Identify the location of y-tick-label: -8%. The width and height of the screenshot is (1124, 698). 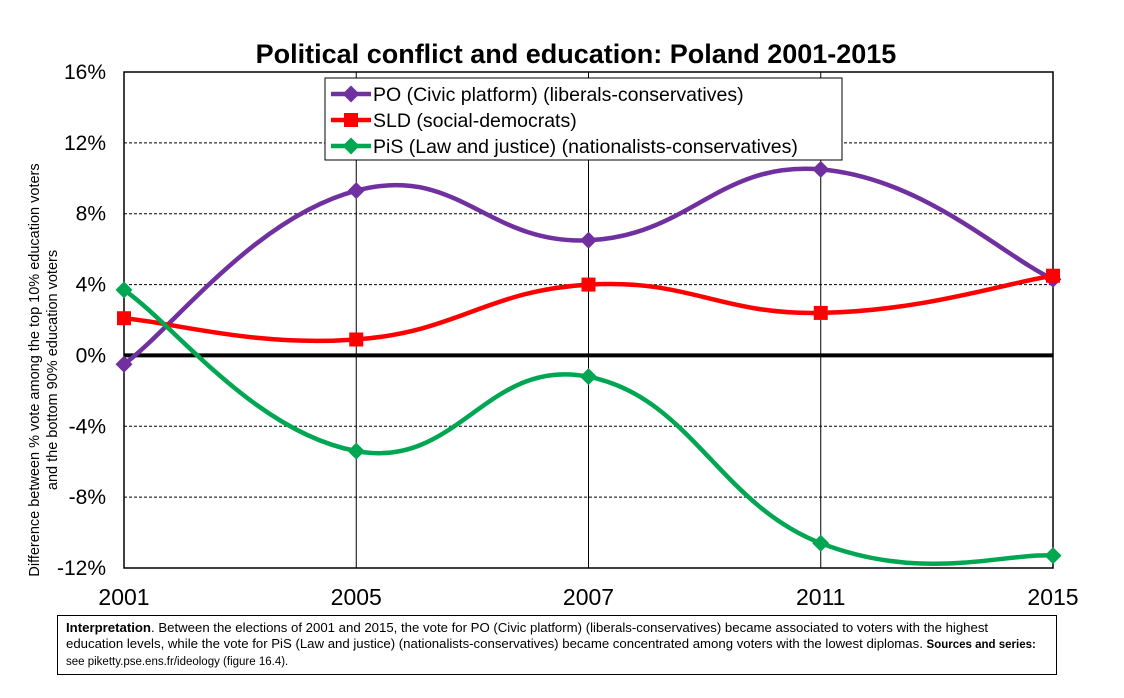
(87, 497).